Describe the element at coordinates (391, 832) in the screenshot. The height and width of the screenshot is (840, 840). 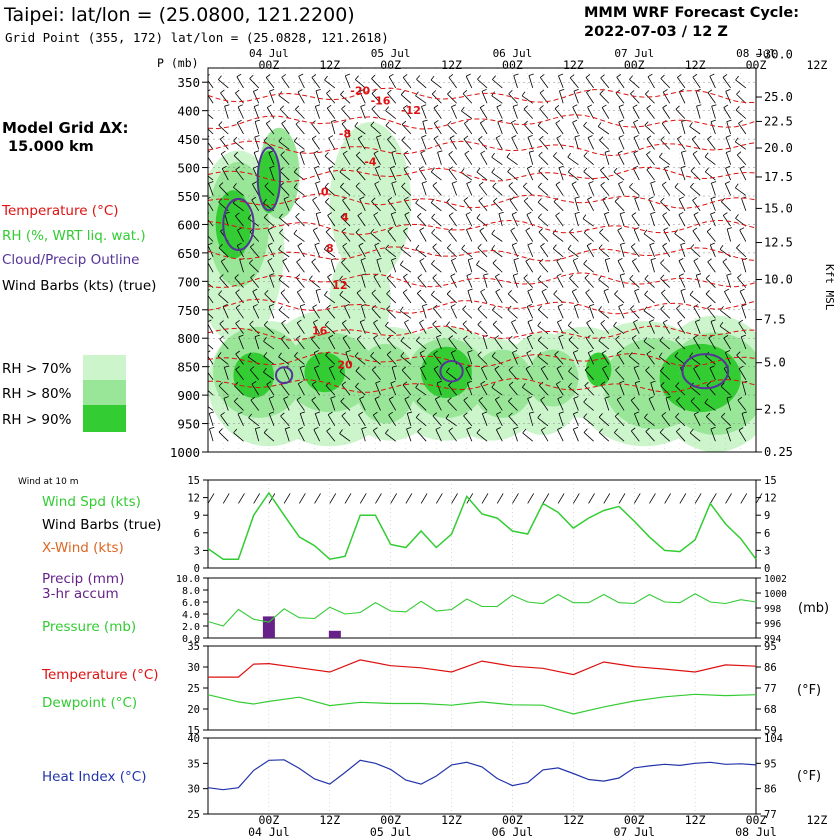
I see `day-label-bottom: 05 Jul` at that location.